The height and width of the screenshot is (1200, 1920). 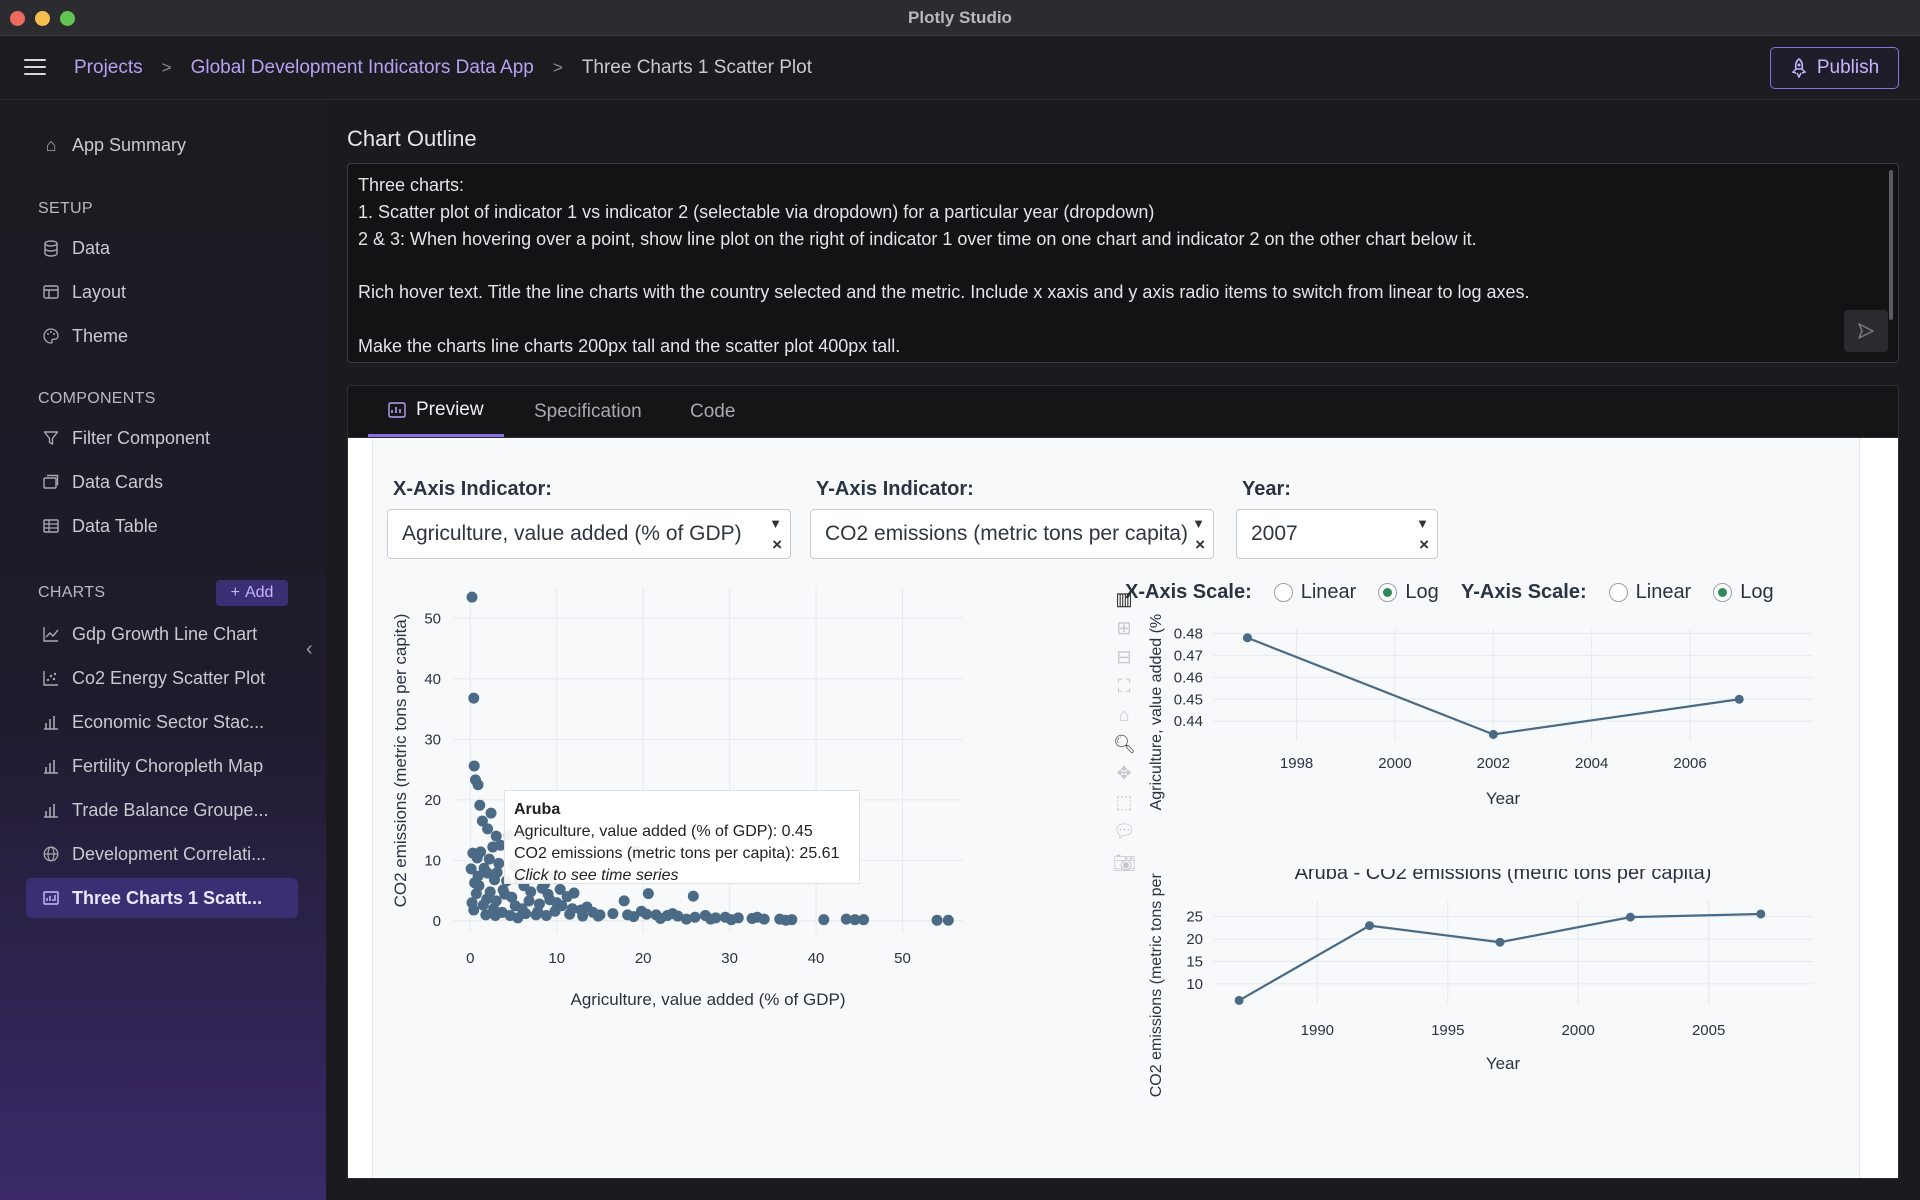 I want to click on sidebar-item-data-table: Data Table, so click(x=162, y=526).